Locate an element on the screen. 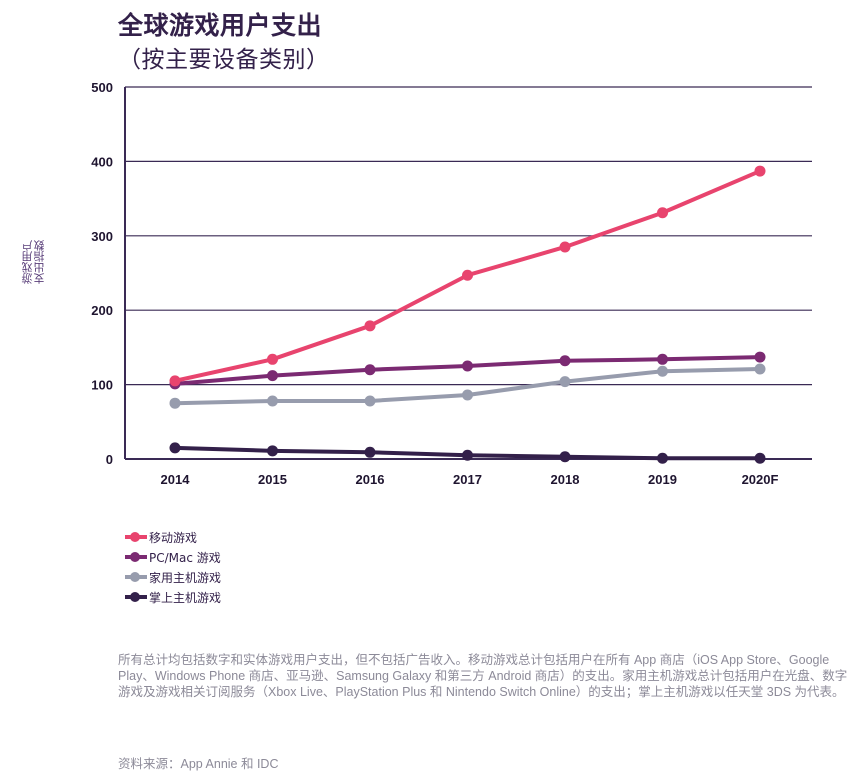 This screenshot has width=864, height=783. x-tick-label: 2015 is located at coordinates (272, 479).